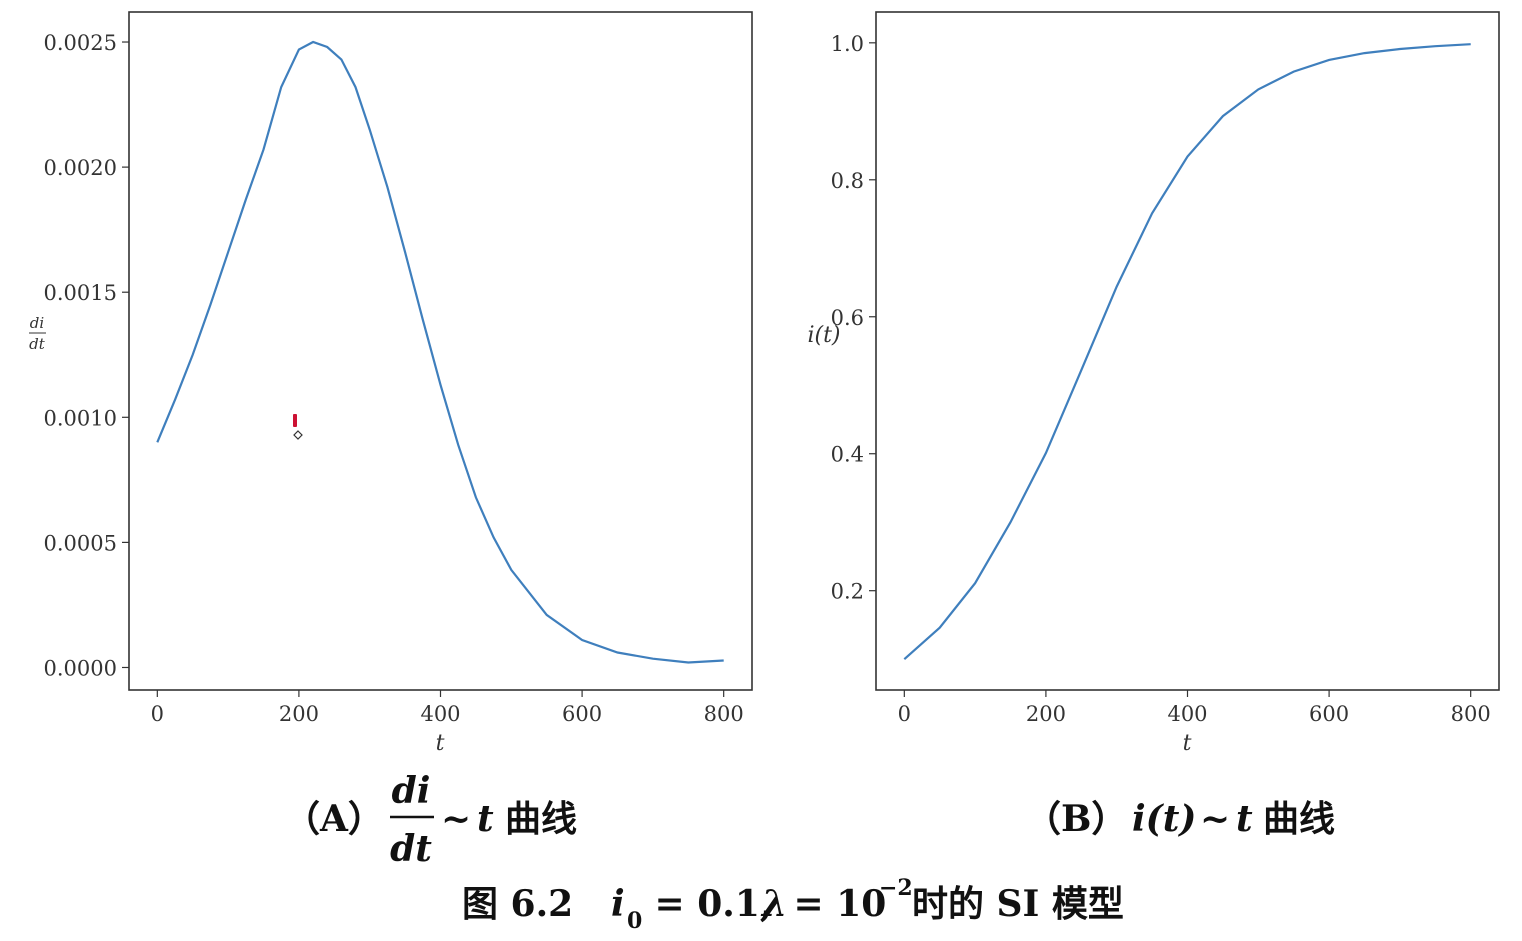 The width and height of the screenshot is (1522, 941). Describe the element at coordinates (1187, 743) in the screenshot. I see `x-axis-label-b: t` at that location.